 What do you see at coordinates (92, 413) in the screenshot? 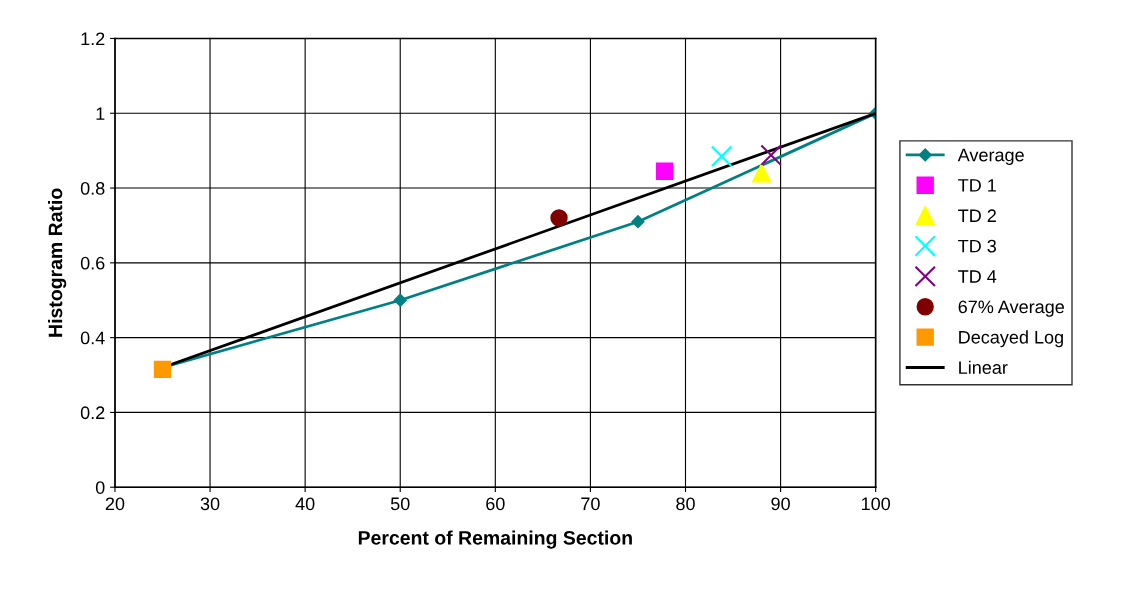
I see `y-tick-label: 0.2` at bounding box center [92, 413].